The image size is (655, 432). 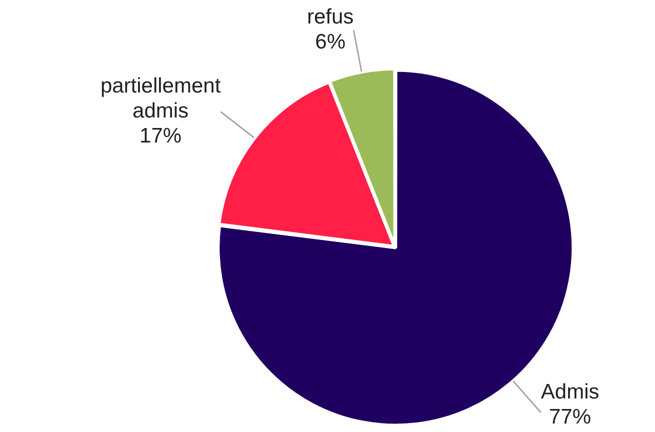 I want to click on slice-label: partiellement admis, so click(x=160, y=98).